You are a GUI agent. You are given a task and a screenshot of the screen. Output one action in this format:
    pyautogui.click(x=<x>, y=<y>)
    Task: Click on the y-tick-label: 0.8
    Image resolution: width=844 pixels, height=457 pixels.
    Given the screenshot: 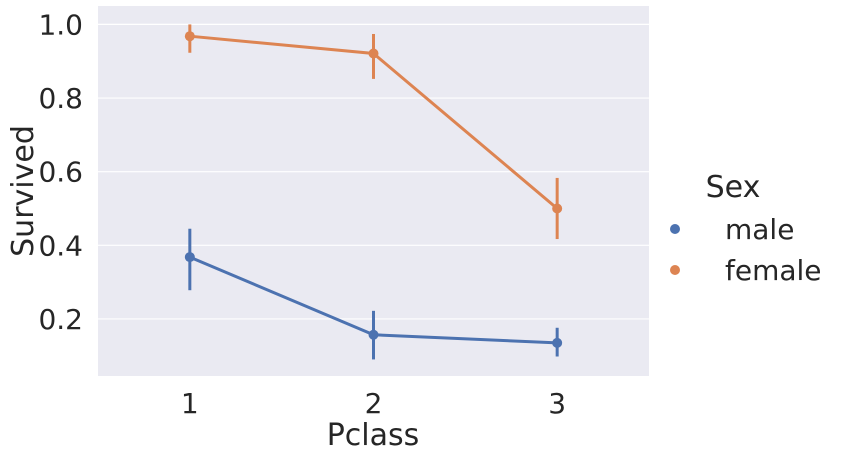 What is the action you would take?
    pyautogui.click(x=60, y=98)
    